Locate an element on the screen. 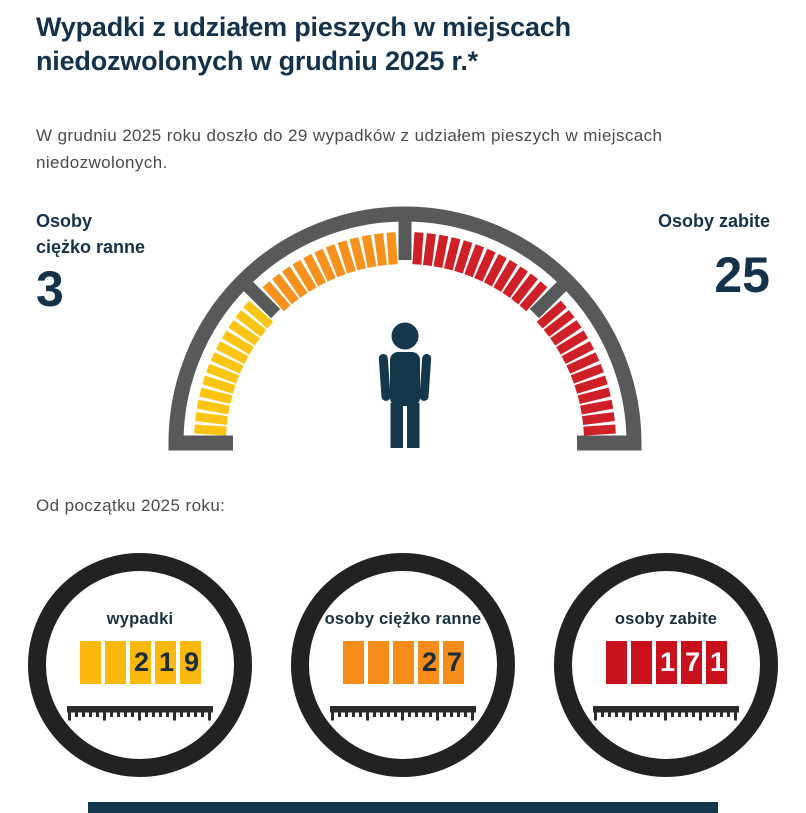 This screenshot has height=813, width=806. gauge-section-injured-inner is located at coordinates (330, 272).